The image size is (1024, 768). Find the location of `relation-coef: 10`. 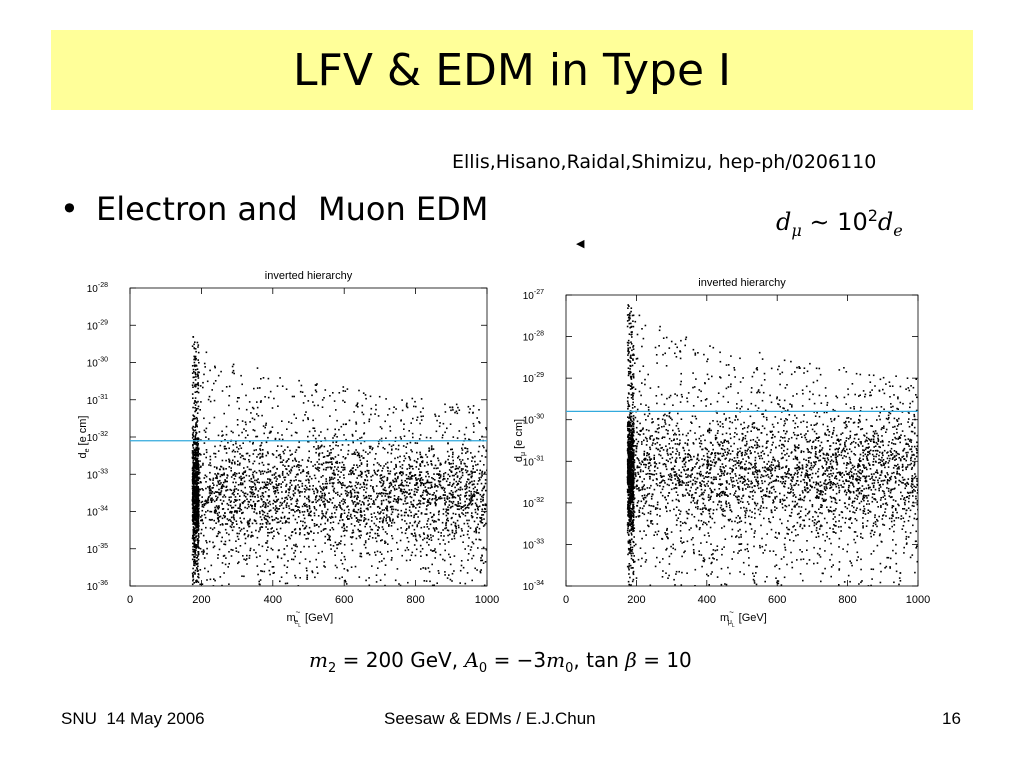

relation-coef: 10 is located at coordinates (852, 222).